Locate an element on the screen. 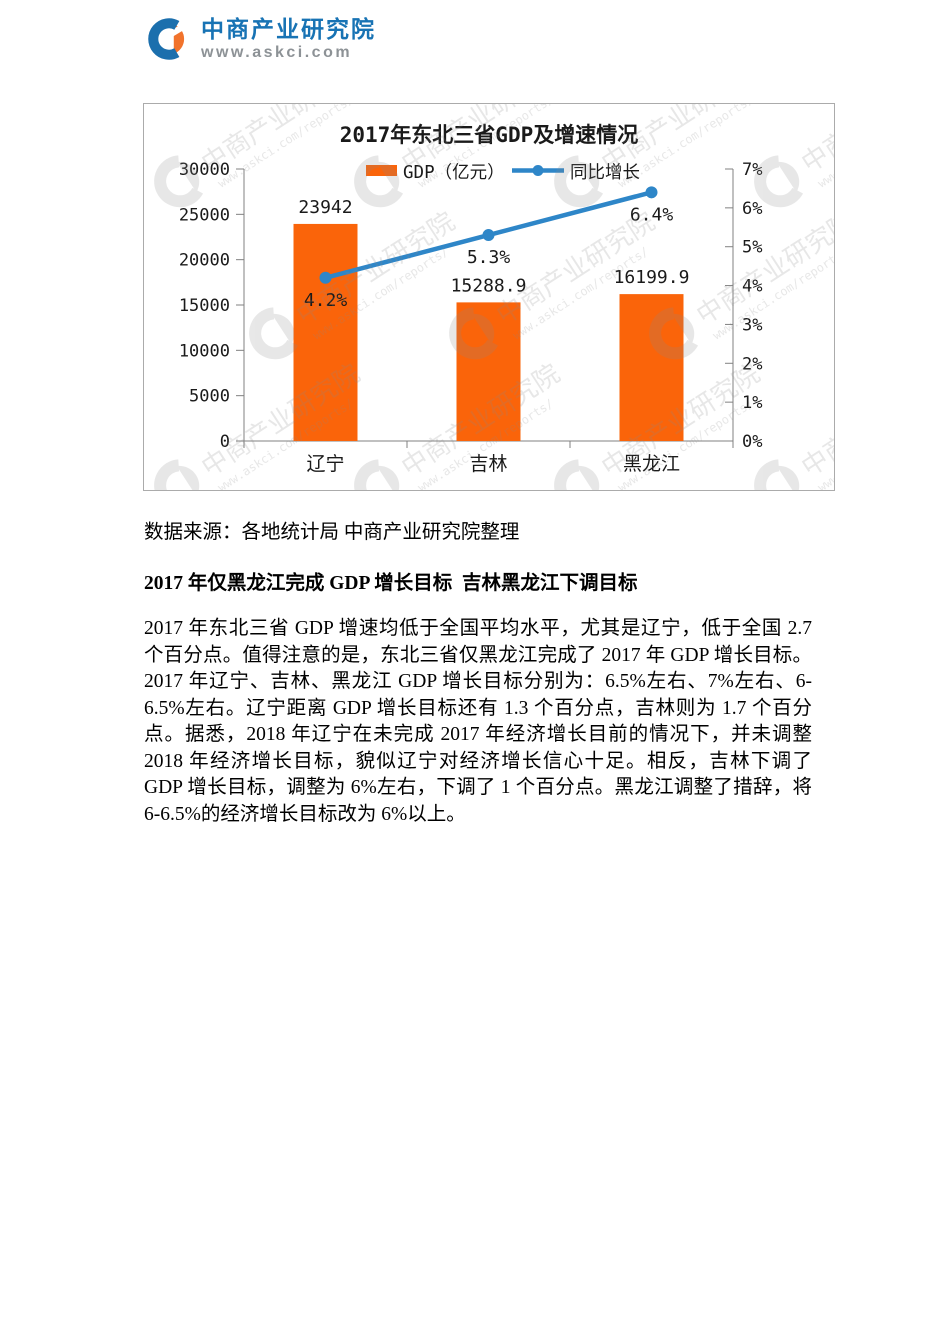 This screenshot has width=950, height=1344. left-axis-tick-label: 0 is located at coordinates (225, 442).